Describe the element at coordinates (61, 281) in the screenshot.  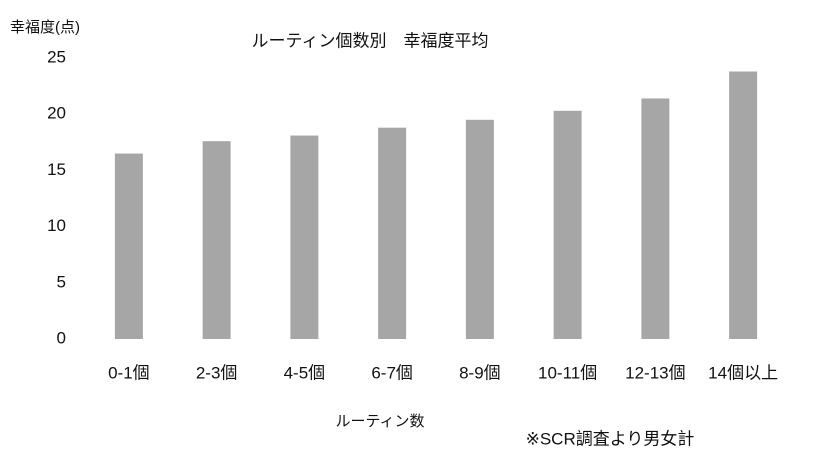
I see `y-tick-label: 5` at that location.